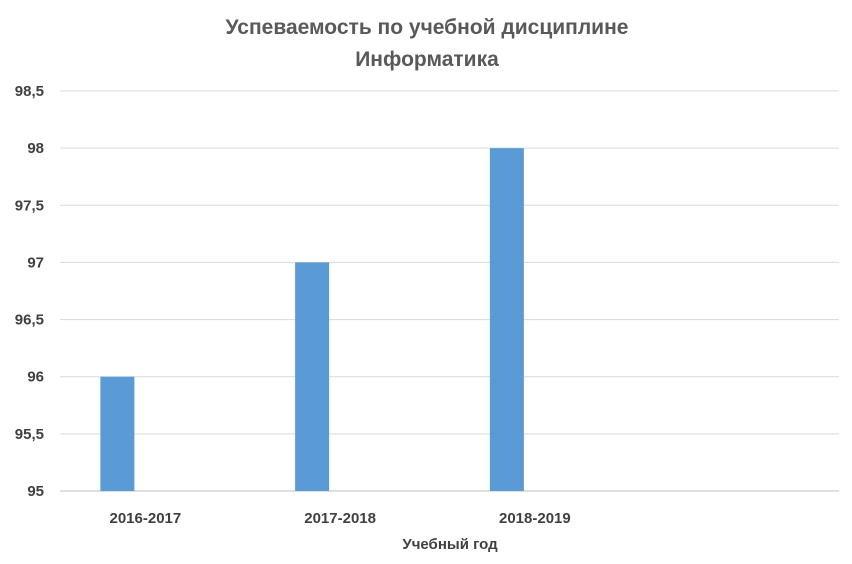 The height and width of the screenshot is (564, 852). What do you see at coordinates (29, 291) in the screenshot?
I see `y-axis-tick-labels: 95 95,5 96 96,5 97 97,5 98 98,5` at bounding box center [29, 291].